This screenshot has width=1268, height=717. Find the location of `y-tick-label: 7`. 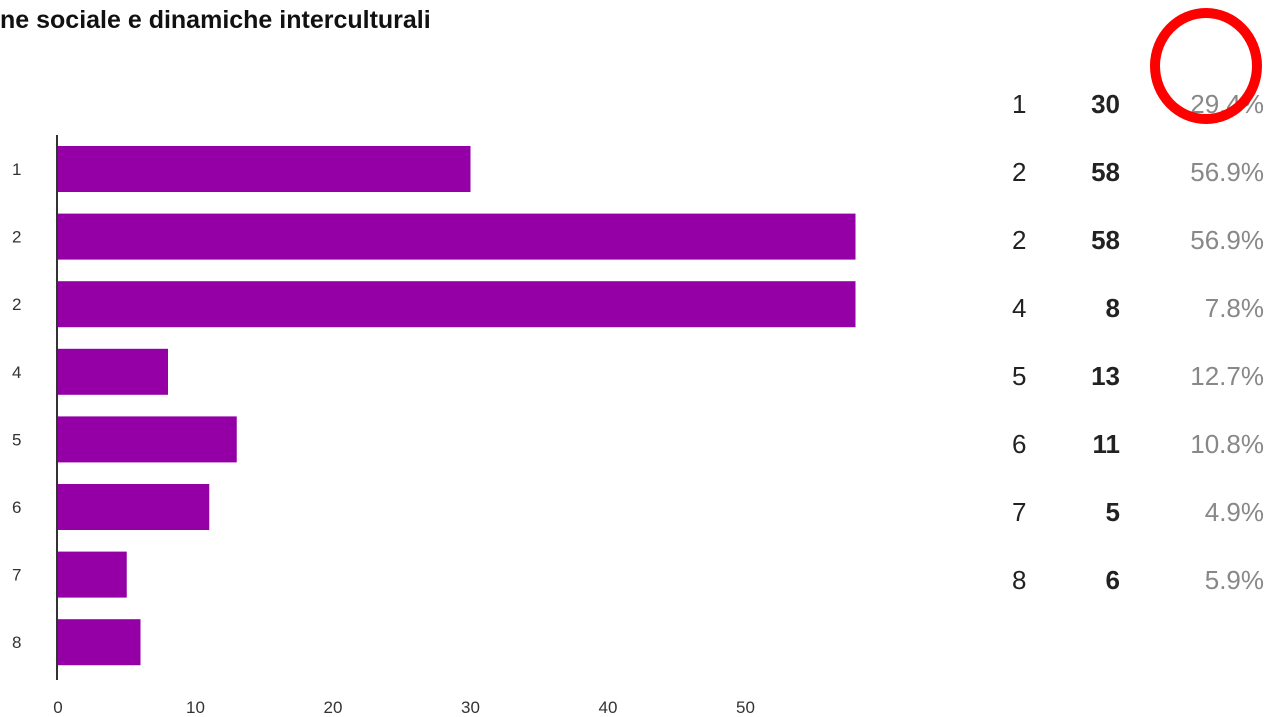

y-tick-label: 7 is located at coordinates (16, 575).